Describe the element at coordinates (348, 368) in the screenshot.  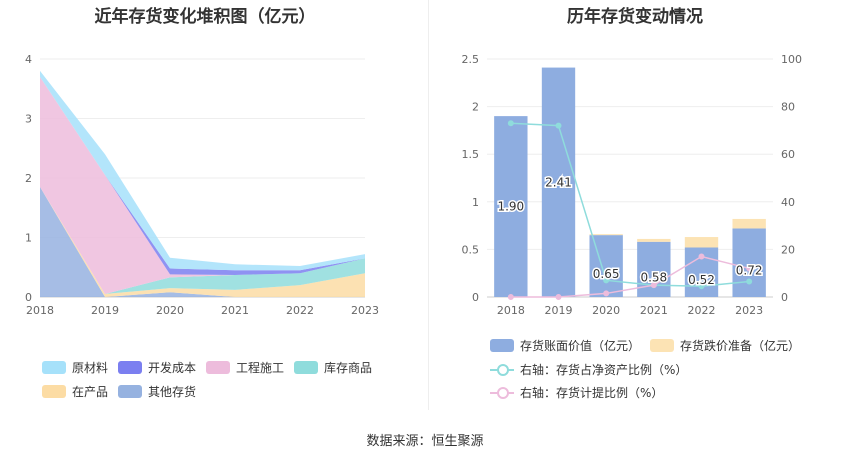
I see `legend-label: 库存商品` at that location.